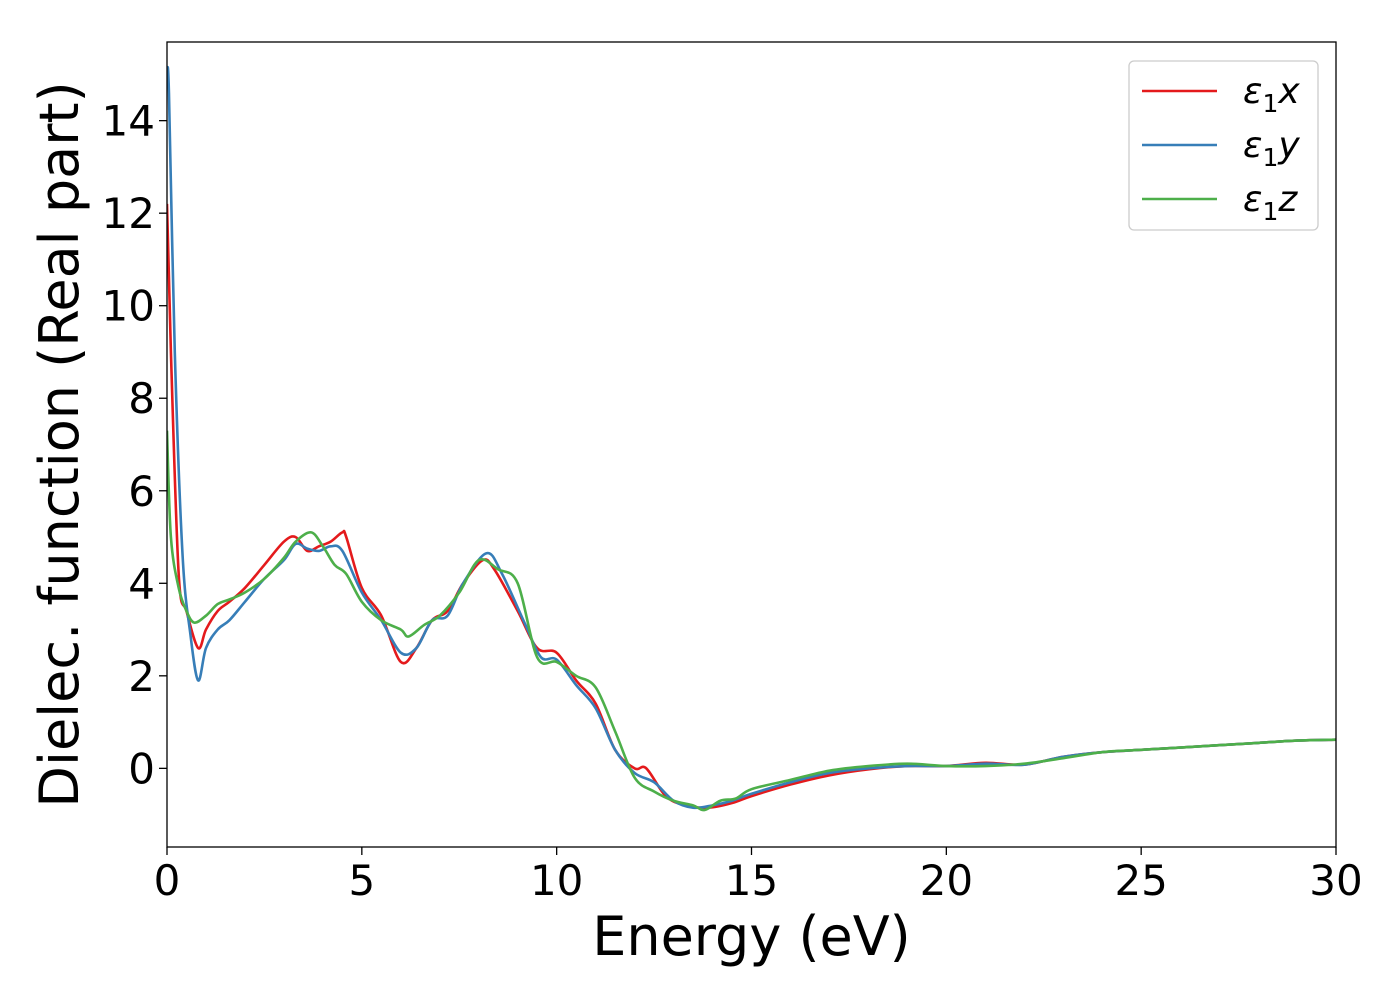 The height and width of the screenshot is (1005, 1400). Describe the element at coordinates (141, 398) in the screenshot. I see `y-tick-label: 8` at that location.